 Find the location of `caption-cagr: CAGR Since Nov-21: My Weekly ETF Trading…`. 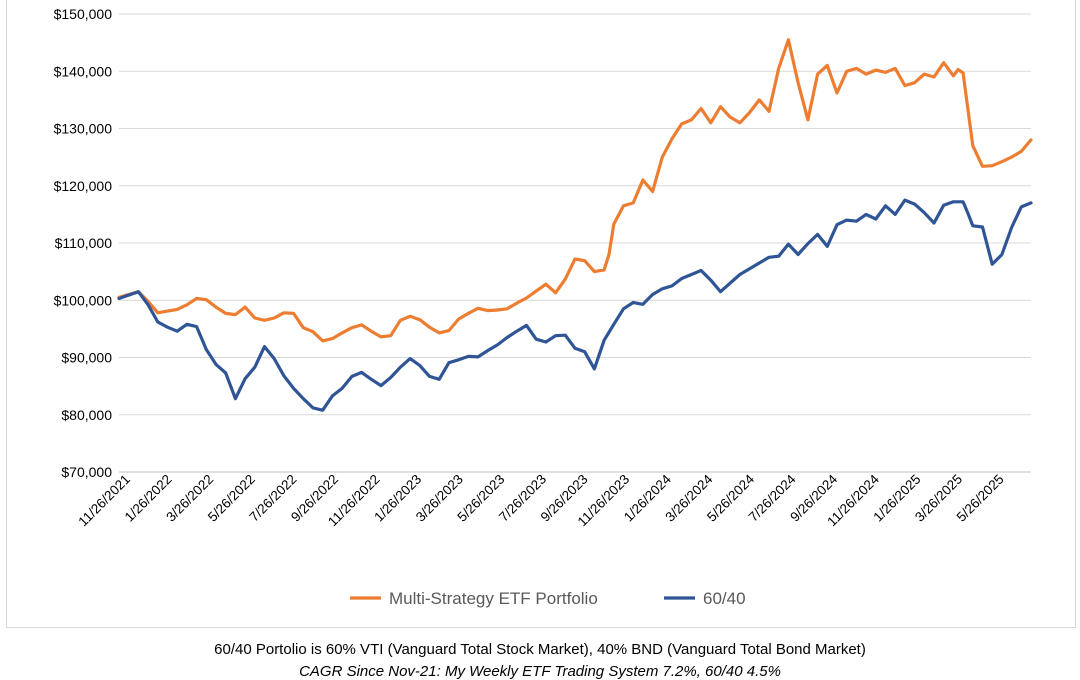

caption-cagr: CAGR Since Nov-21: My Weekly ETF Trading… is located at coordinates (540, 671).